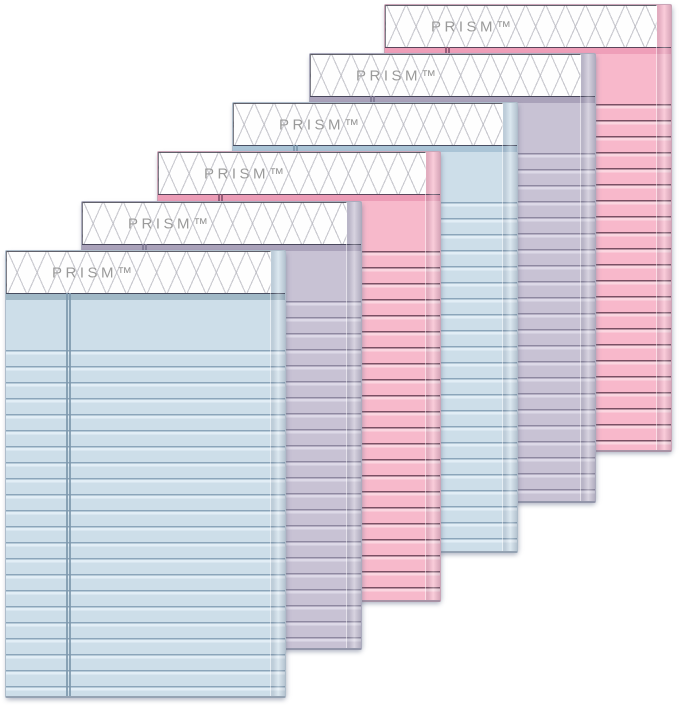 This screenshot has height=707, width=679. I want to click on margin-line, so click(68, 494).